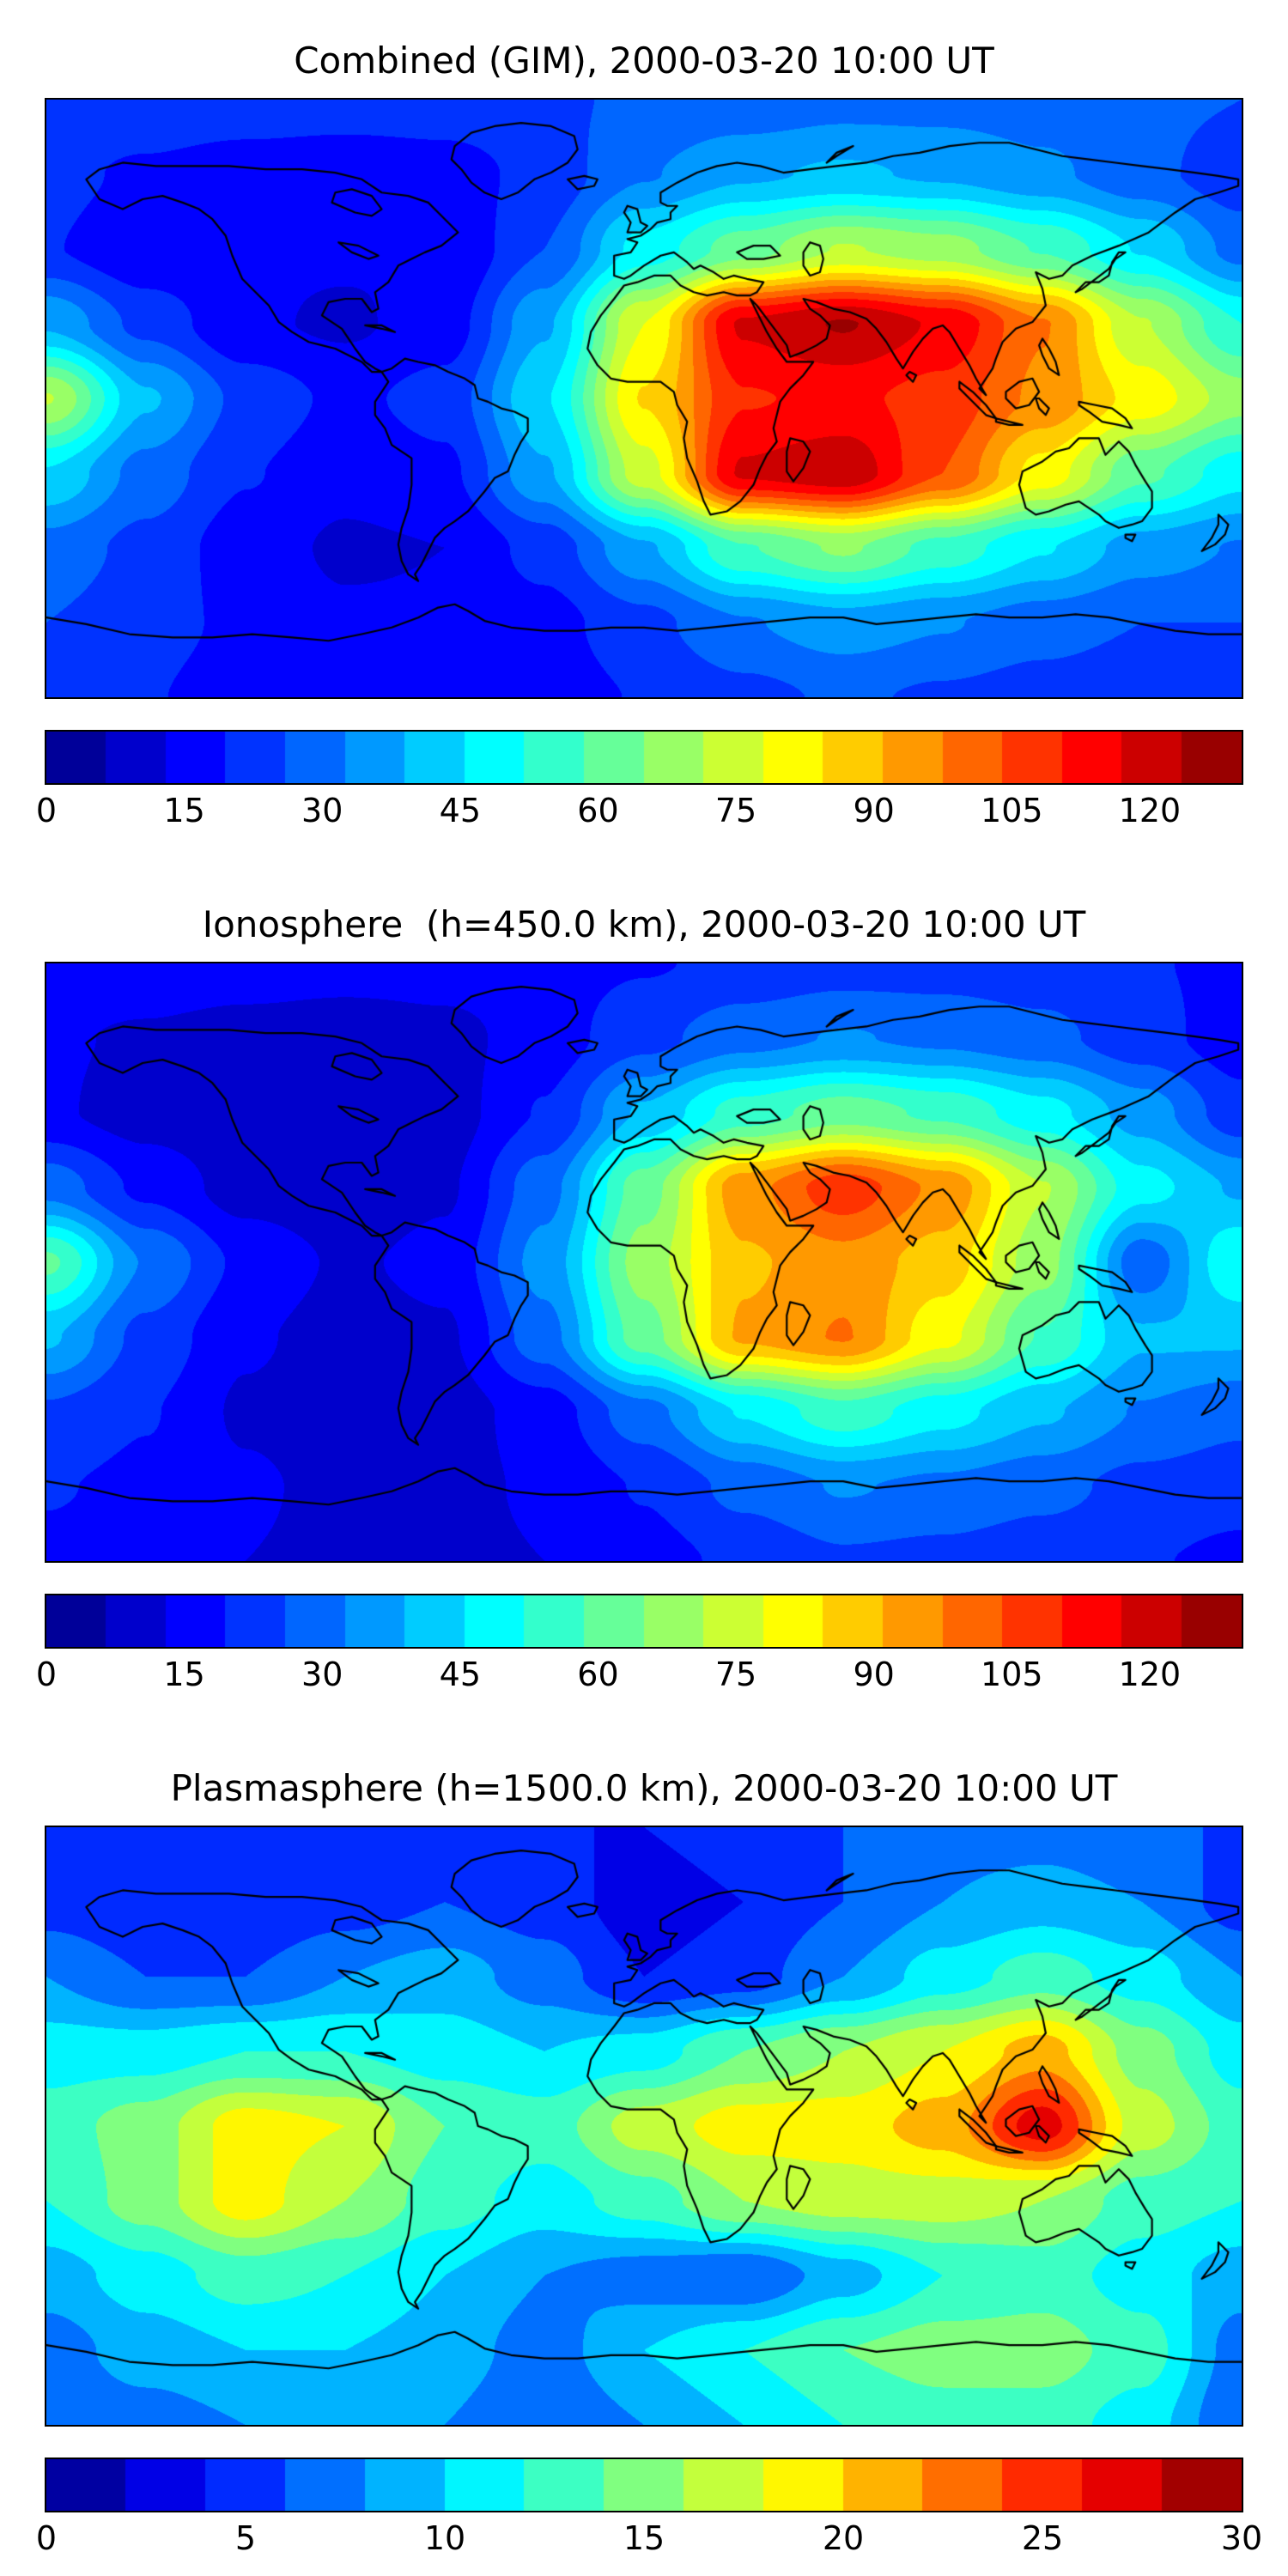 The height and width of the screenshot is (2576, 1288). I want to click on colorbar-canvas-combined, so click(644, 757).